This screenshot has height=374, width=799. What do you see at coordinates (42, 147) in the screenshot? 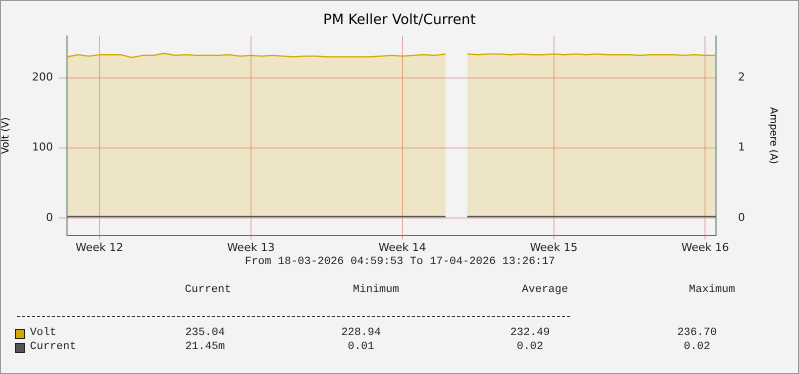
I see `y-tick-label: 100` at bounding box center [42, 147].